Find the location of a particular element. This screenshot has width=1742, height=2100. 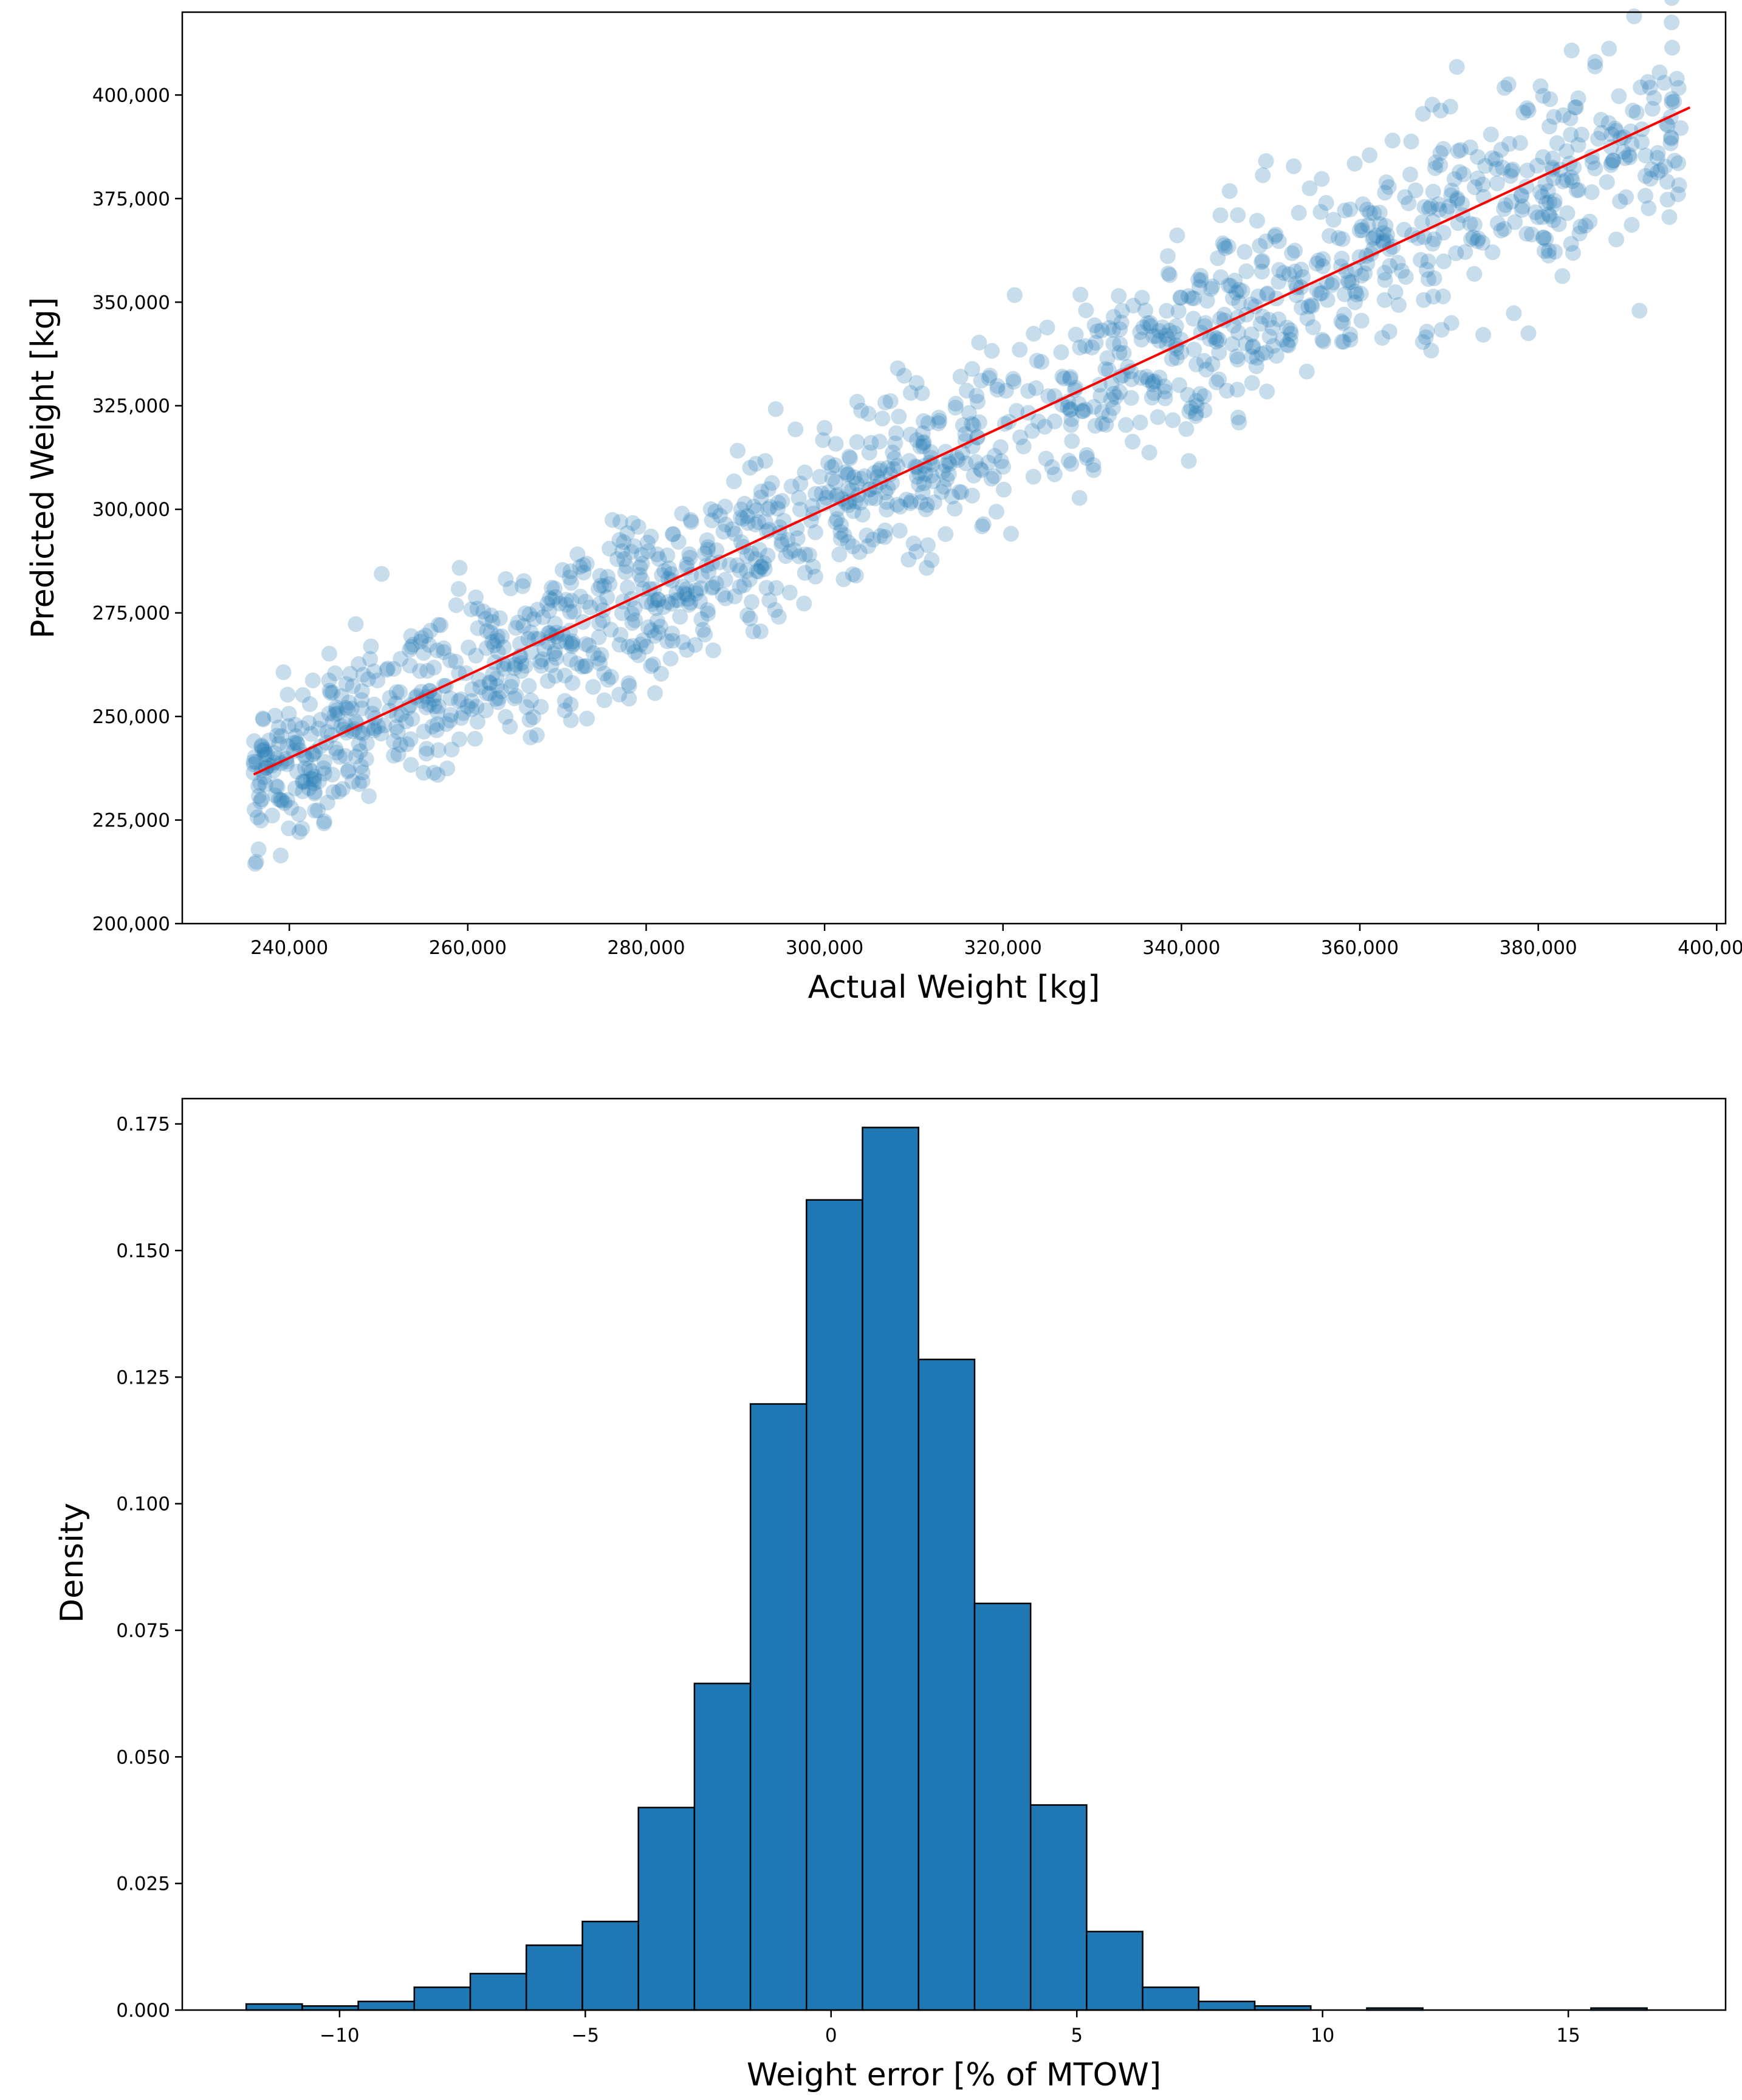

scatter-x-tick-label: 400,000 is located at coordinates (1710, 948).